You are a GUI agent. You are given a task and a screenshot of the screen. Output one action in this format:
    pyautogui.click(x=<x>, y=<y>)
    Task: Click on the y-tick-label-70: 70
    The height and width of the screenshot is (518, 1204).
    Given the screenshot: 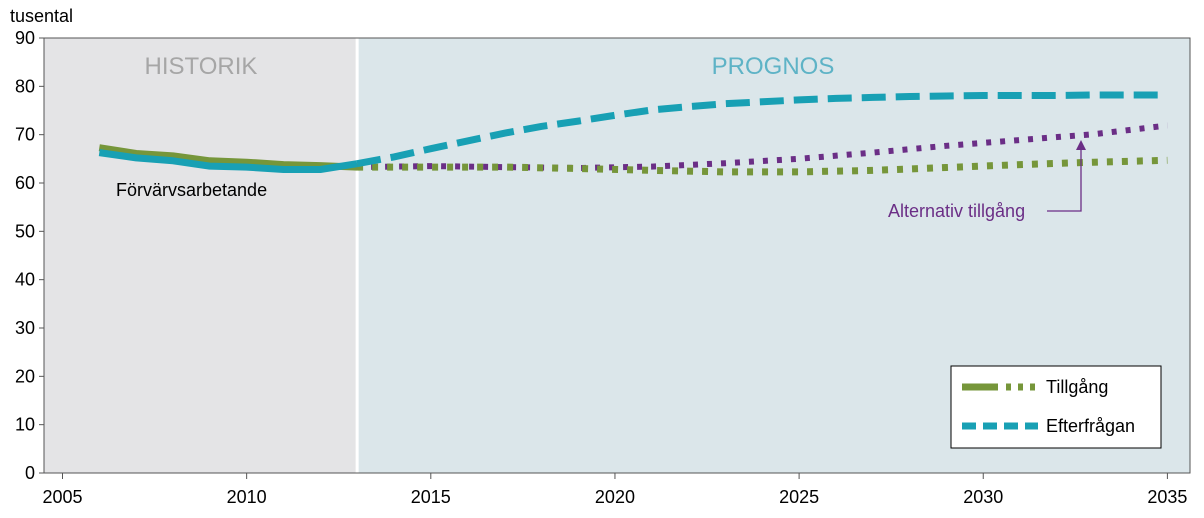 What is the action you would take?
    pyautogui.click(x=25, y=135)
    